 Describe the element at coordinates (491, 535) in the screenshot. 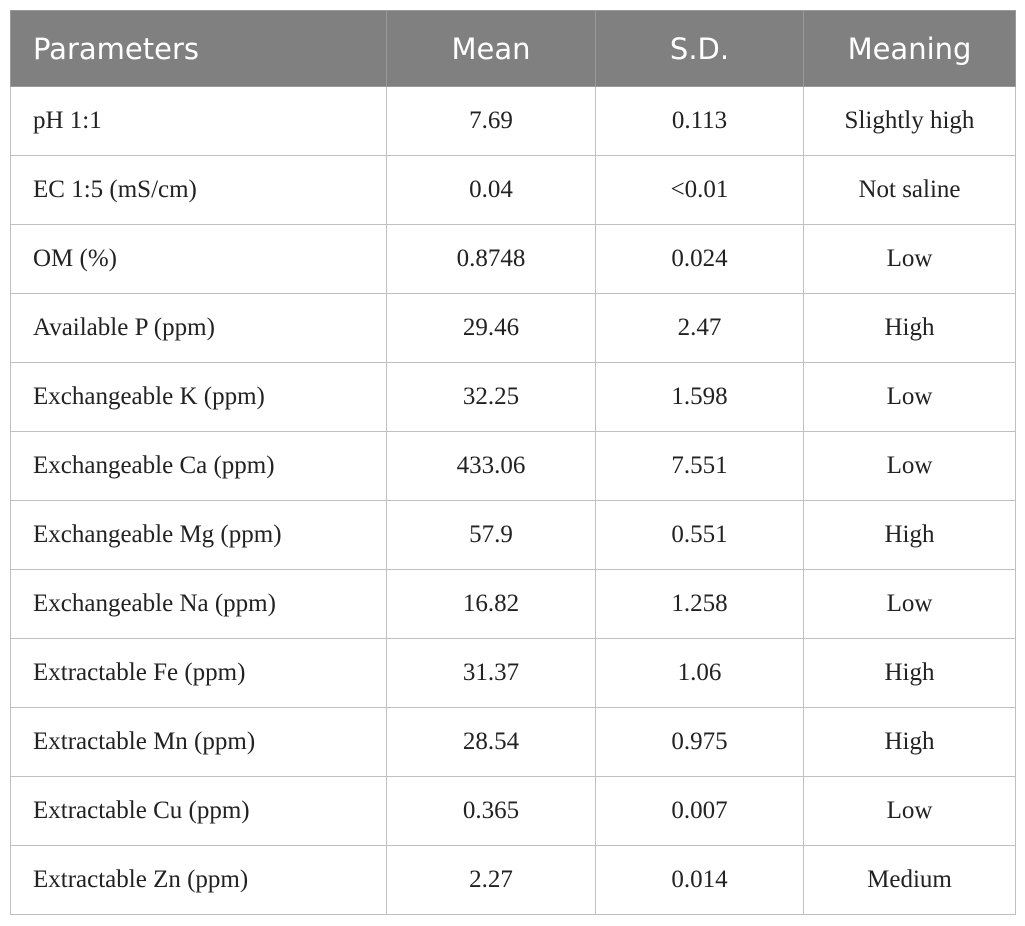

I see `table-cell: 57.9` at that location.